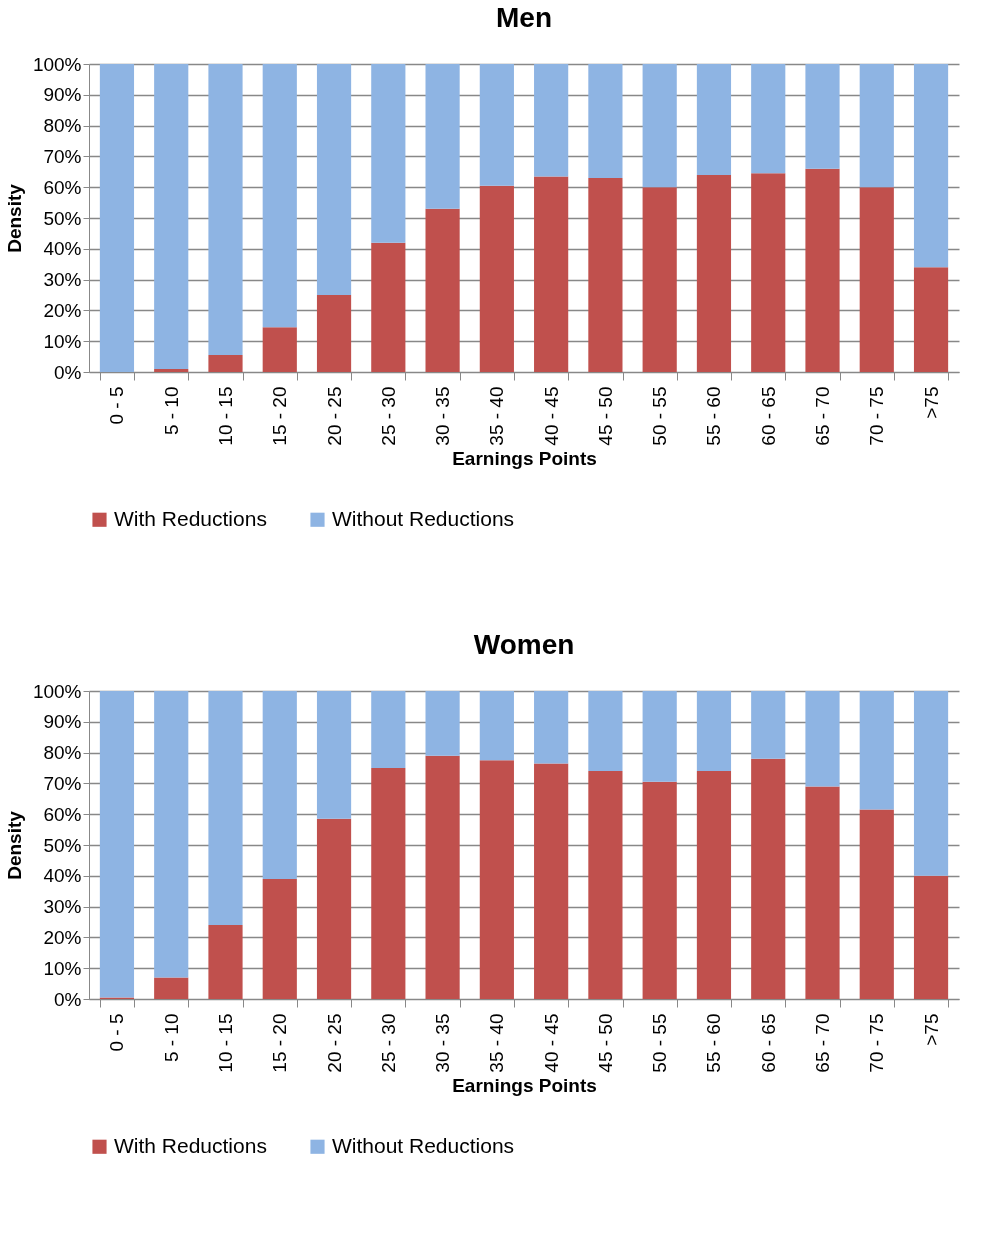 The height and width of the screenshot is (1254, 1007). Describe the element at coordinates (62, 783) in the screenshot. I see `y-tick-label: 70%` at that location.